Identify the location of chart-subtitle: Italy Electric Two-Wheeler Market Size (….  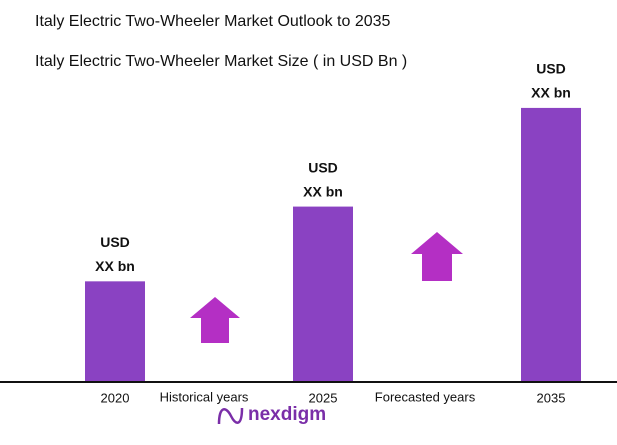
(221, 61).